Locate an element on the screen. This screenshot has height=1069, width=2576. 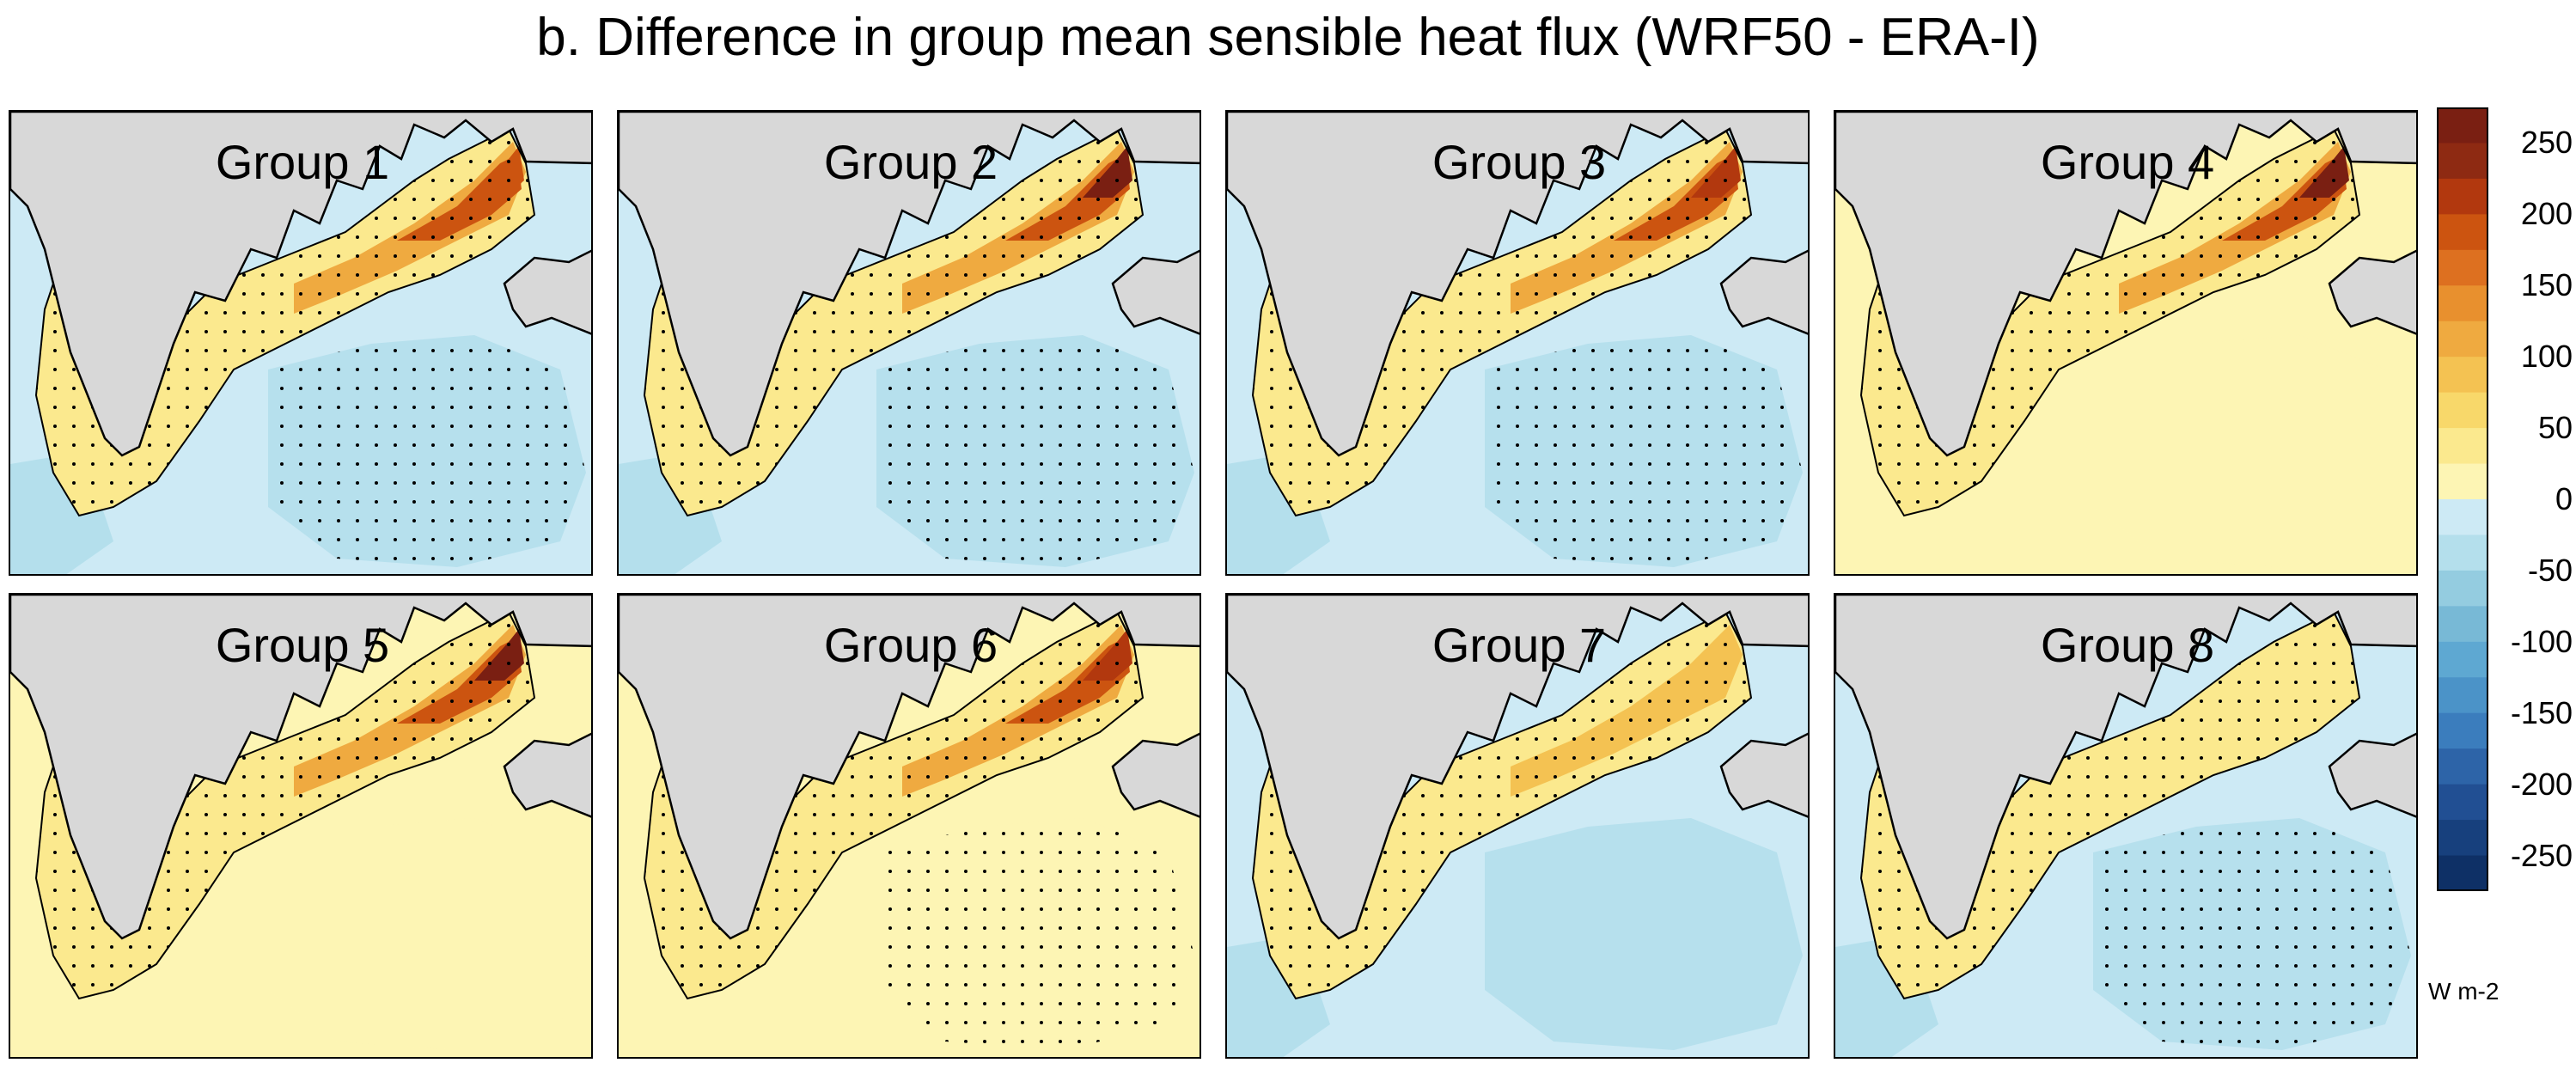
shelf-anomaly is located at coordinates (1502, 806).